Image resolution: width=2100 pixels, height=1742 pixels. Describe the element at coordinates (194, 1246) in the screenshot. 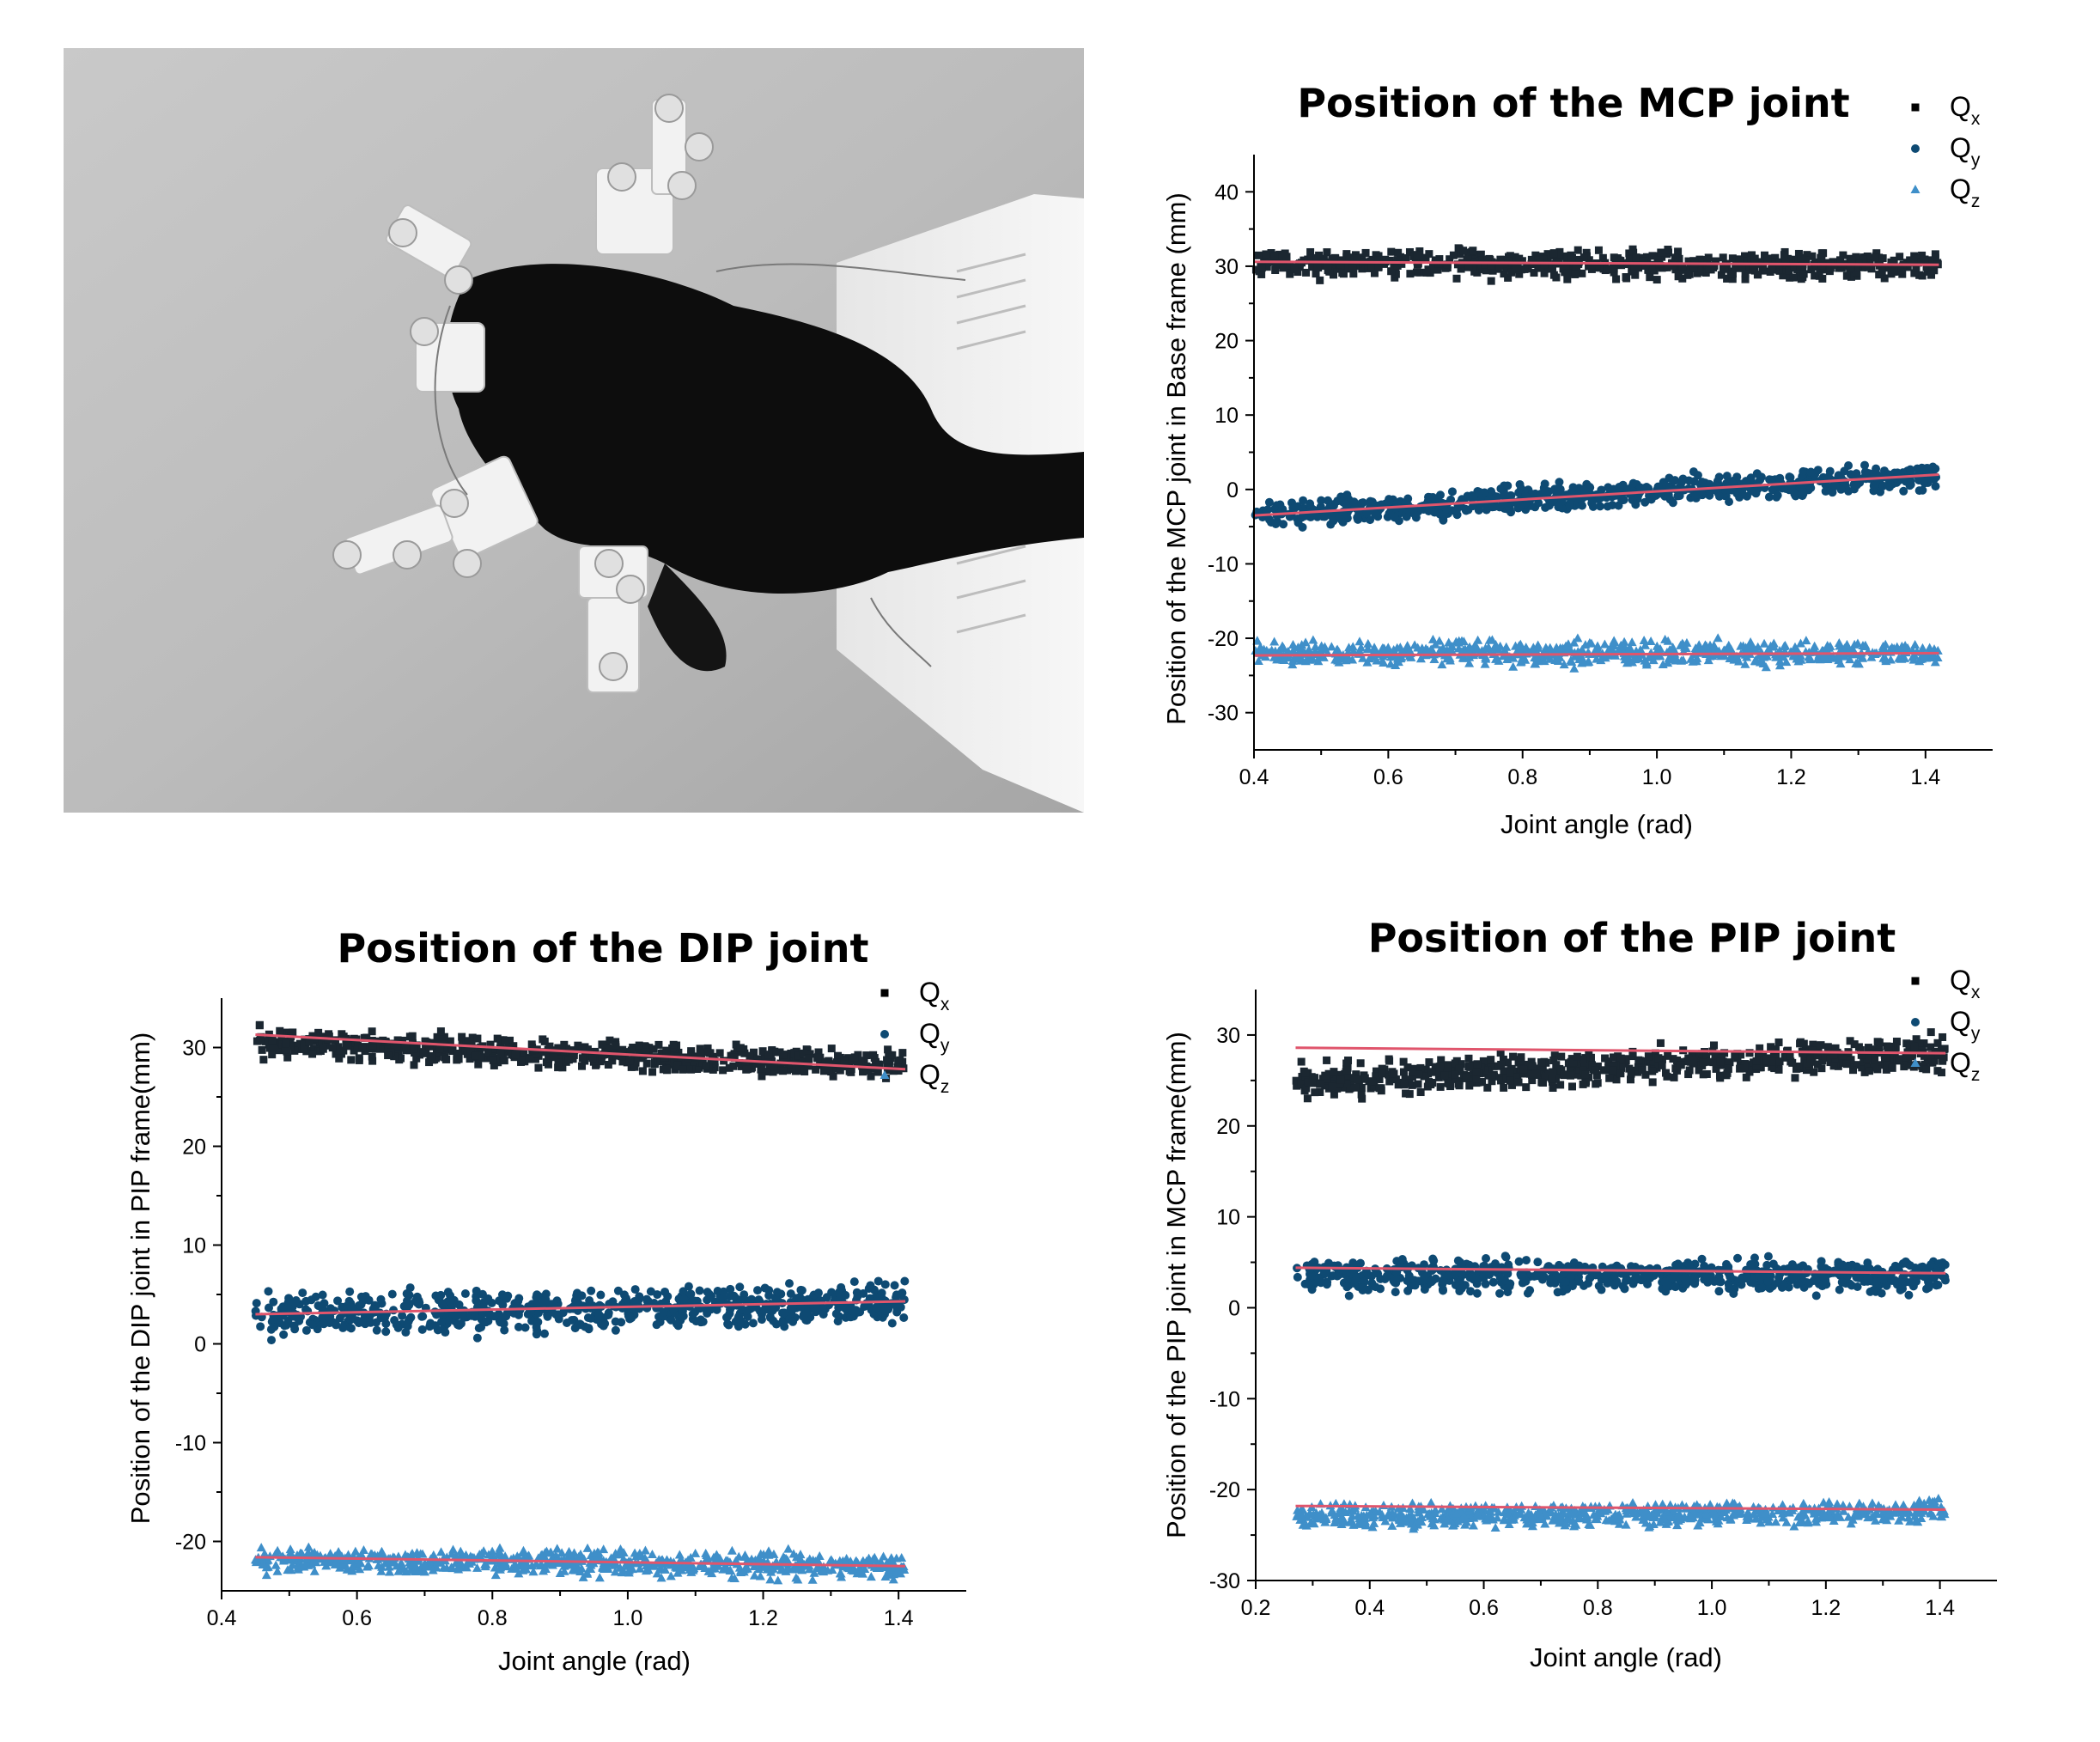

I see `y-tick-label: 10` at that location.